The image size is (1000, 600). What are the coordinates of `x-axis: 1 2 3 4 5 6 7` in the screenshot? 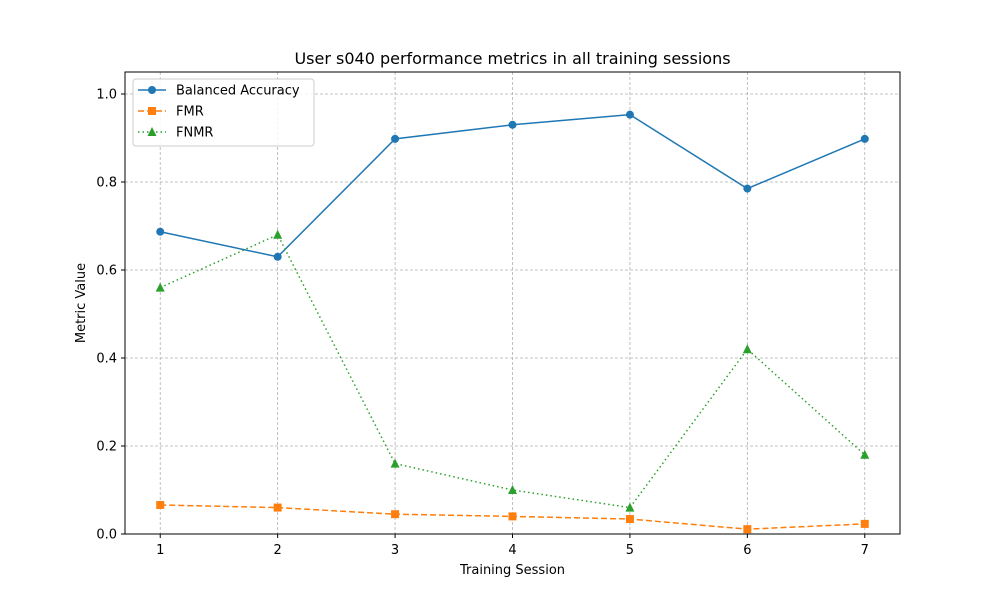 It's located at (512, 546).